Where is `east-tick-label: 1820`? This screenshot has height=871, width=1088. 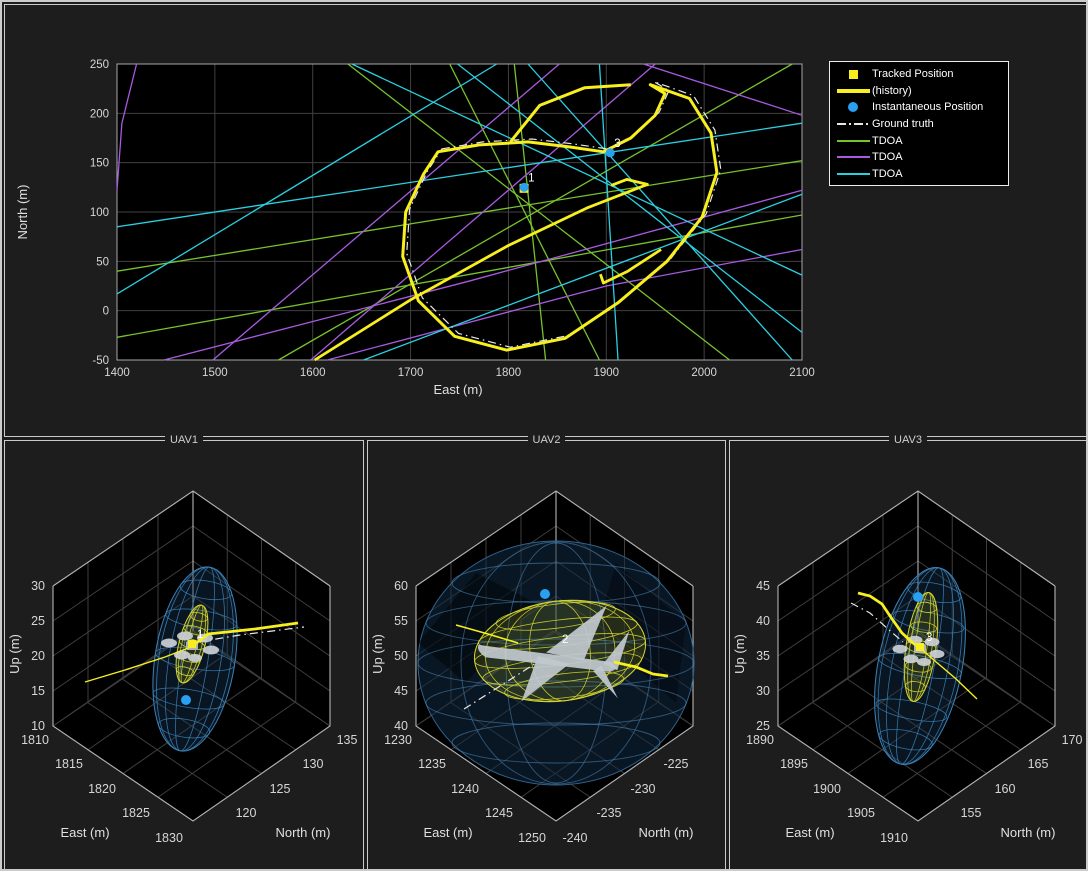
east-tick-label: 1820 is located at coordinates (102, 789).